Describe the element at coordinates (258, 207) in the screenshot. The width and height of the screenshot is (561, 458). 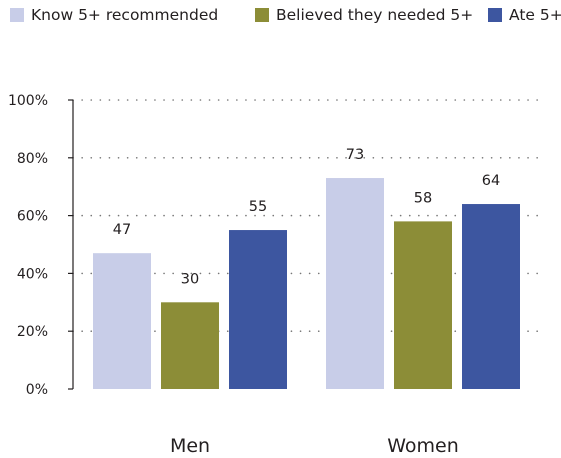
I see `data-label-men-ate-5: 55` at that location.